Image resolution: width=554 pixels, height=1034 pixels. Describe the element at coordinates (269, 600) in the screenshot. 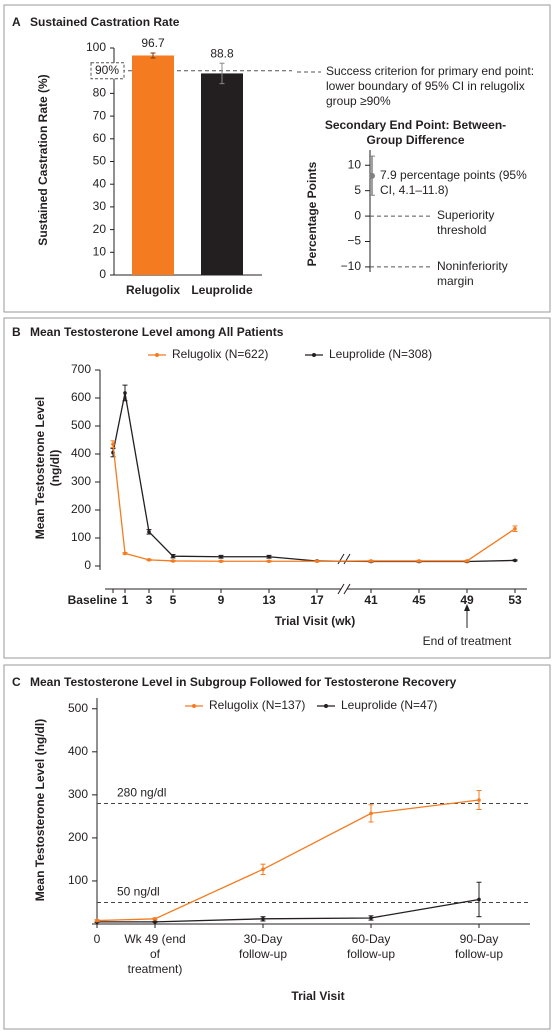

I see `x-tick-label: 13` at that location.